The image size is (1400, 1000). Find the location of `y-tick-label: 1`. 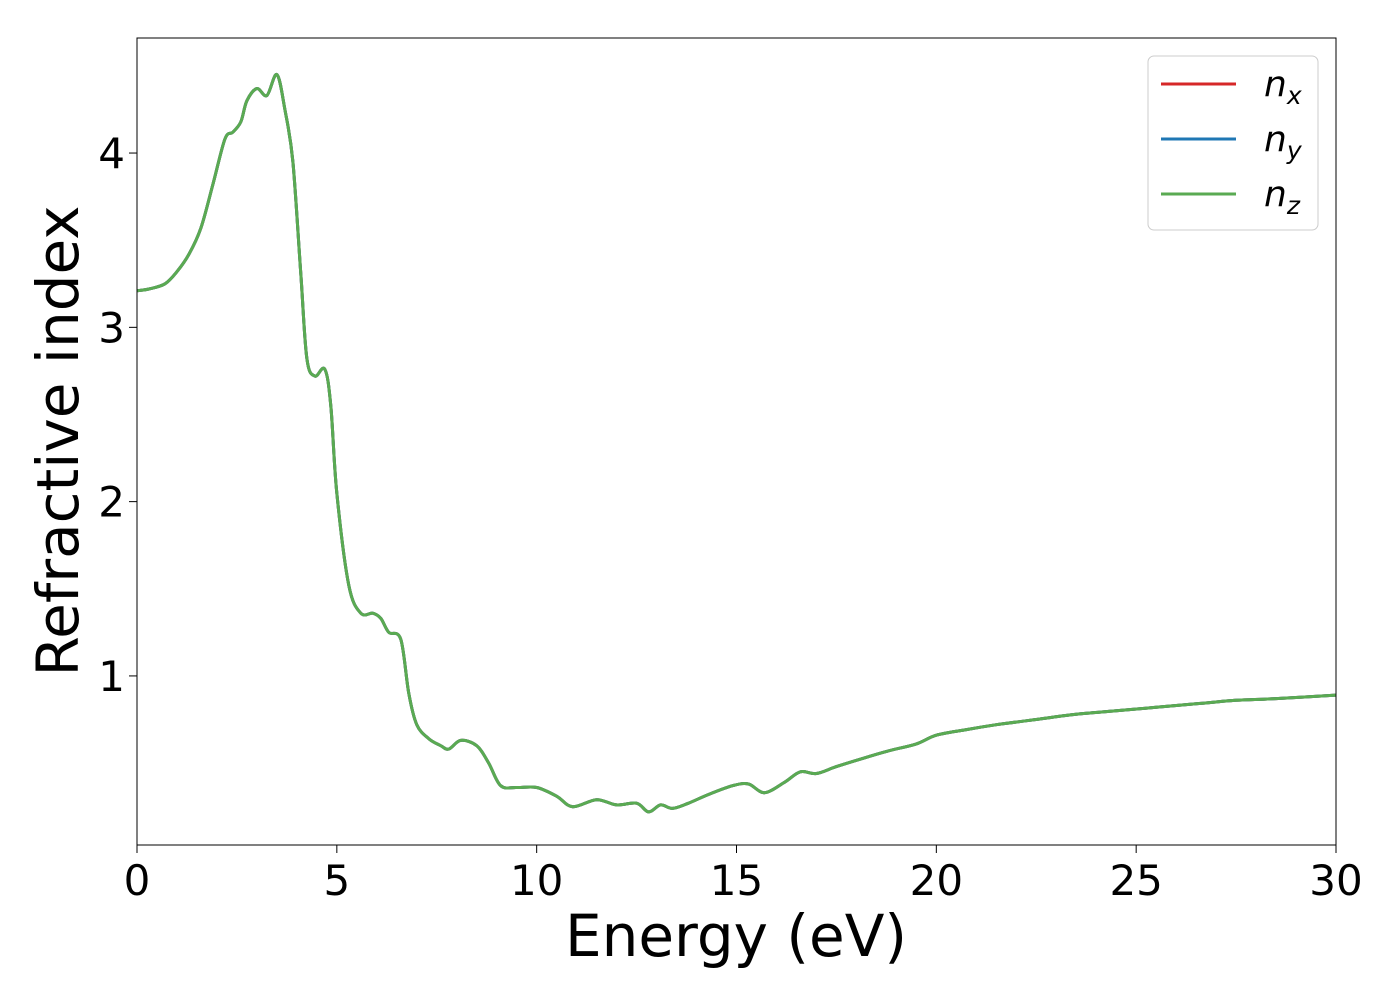

y-tick-label: 1 is located at coordinates (111, 676).